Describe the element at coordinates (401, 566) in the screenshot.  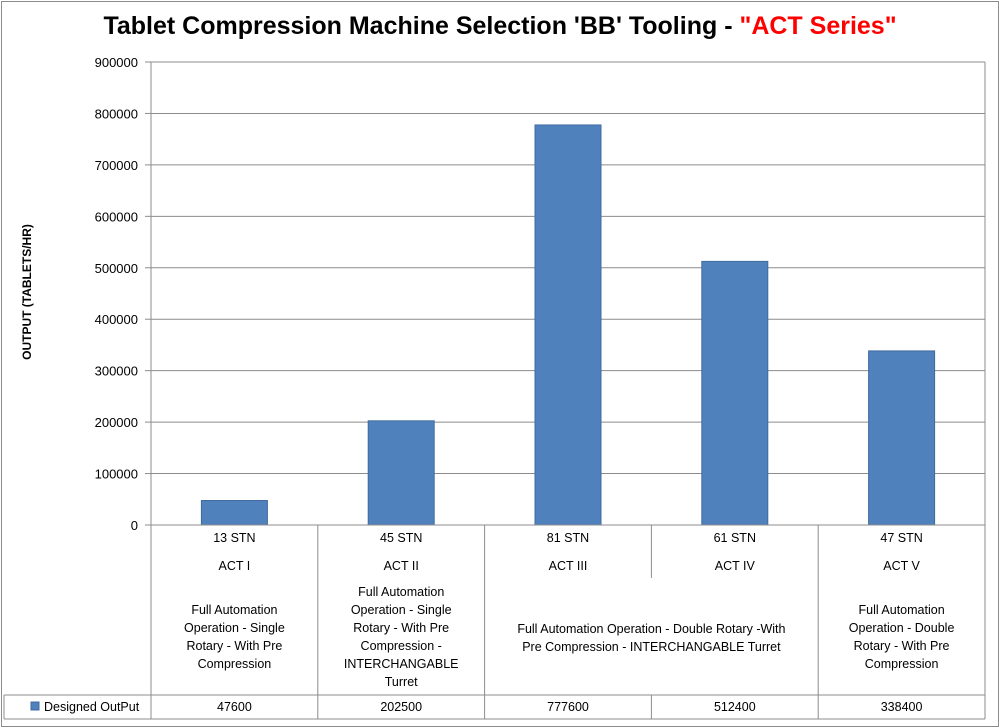
I see `category-model-label: ACT II` at that location.